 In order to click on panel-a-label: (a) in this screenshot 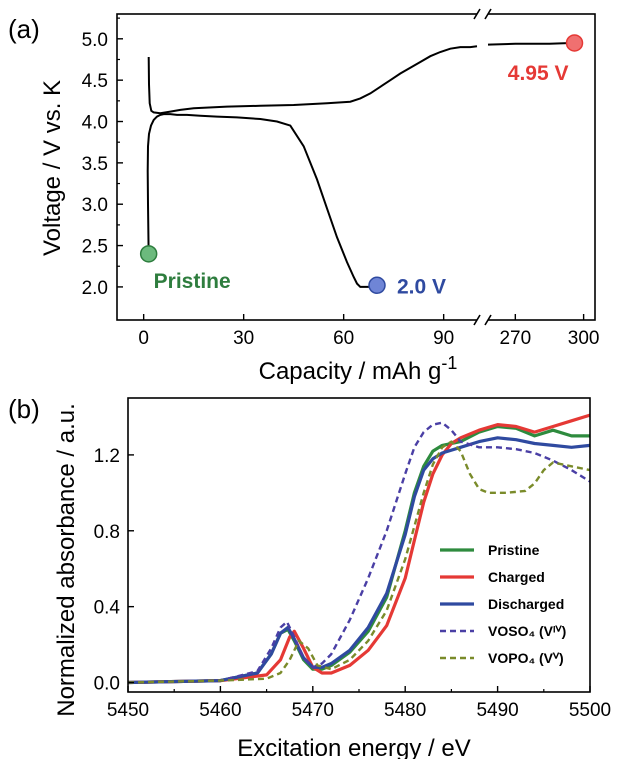, I will do `click(24, 29)`.